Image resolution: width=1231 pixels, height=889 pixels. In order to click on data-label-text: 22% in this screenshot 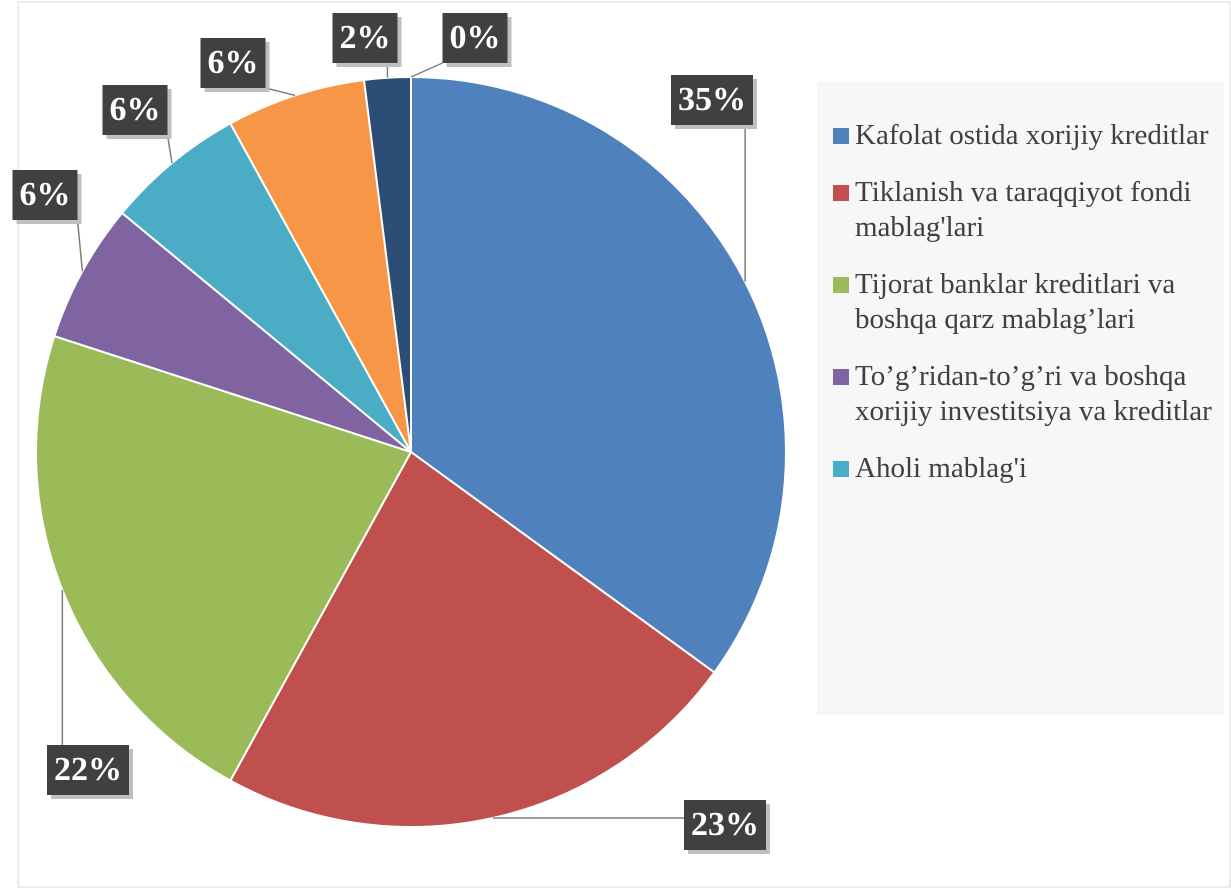, I will do `click(88, 769)`.